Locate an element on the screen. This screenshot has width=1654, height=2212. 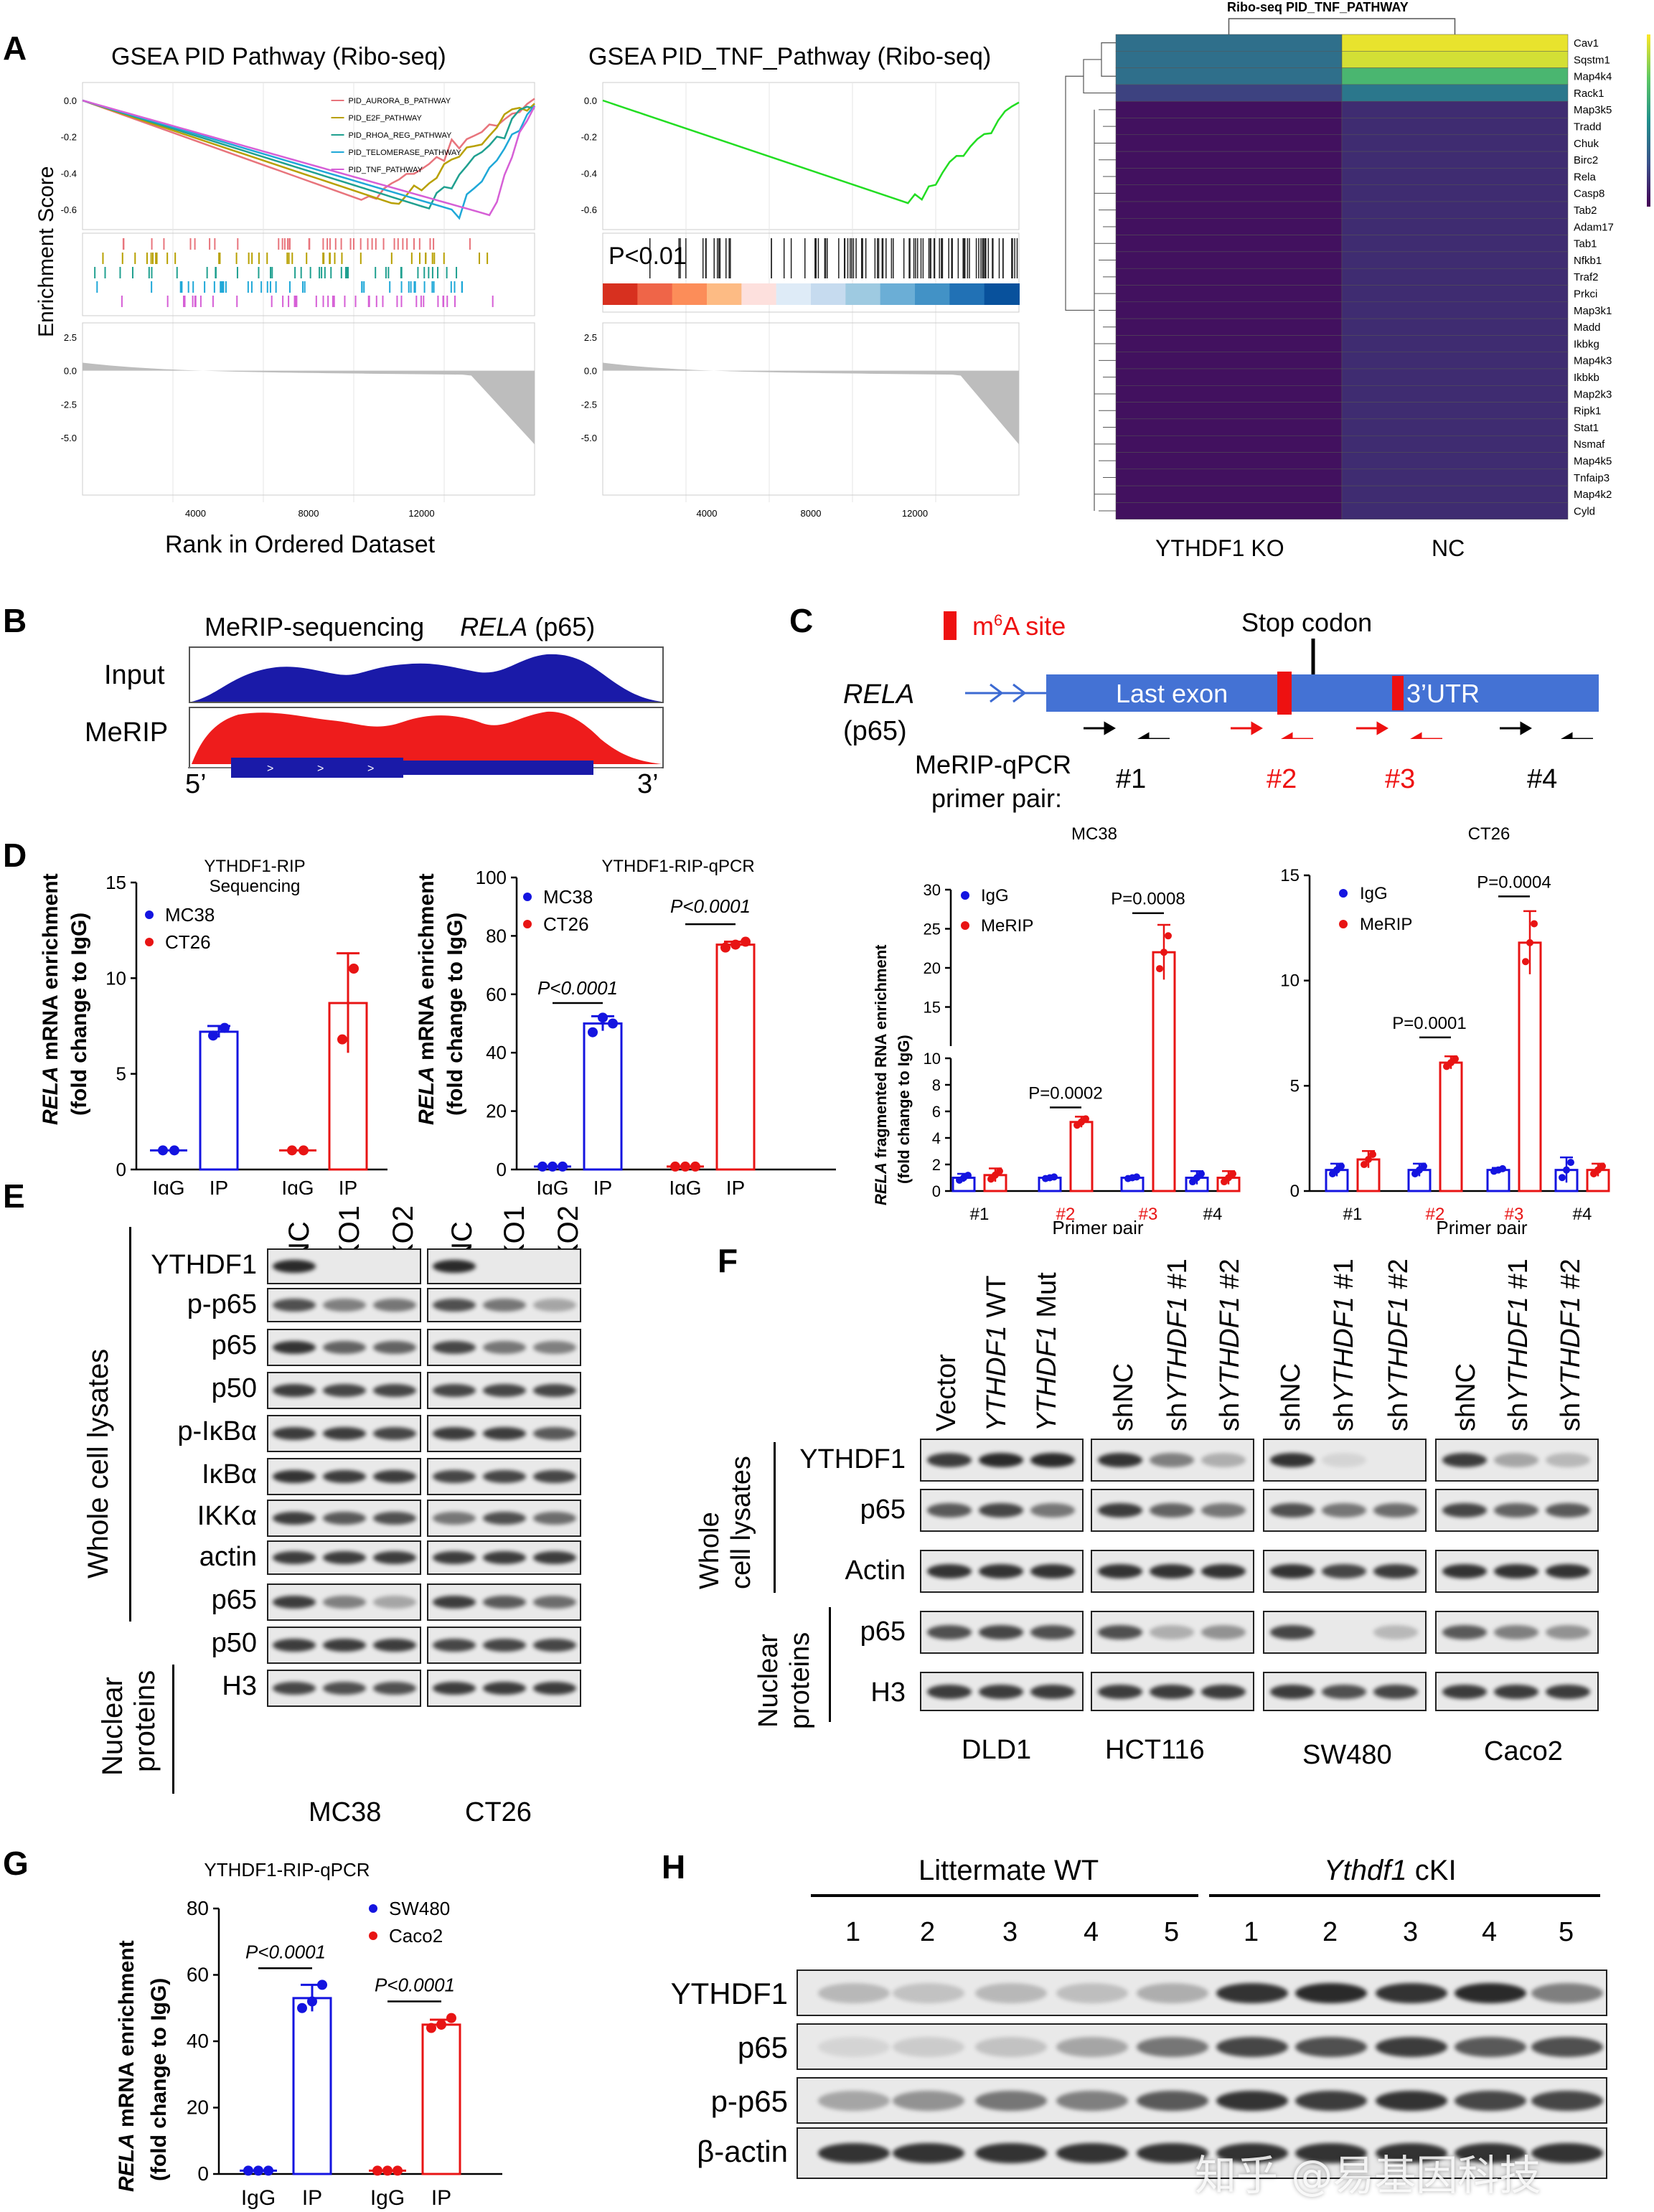
f-lane-label: Vector is located at coordinates (946, 1393).